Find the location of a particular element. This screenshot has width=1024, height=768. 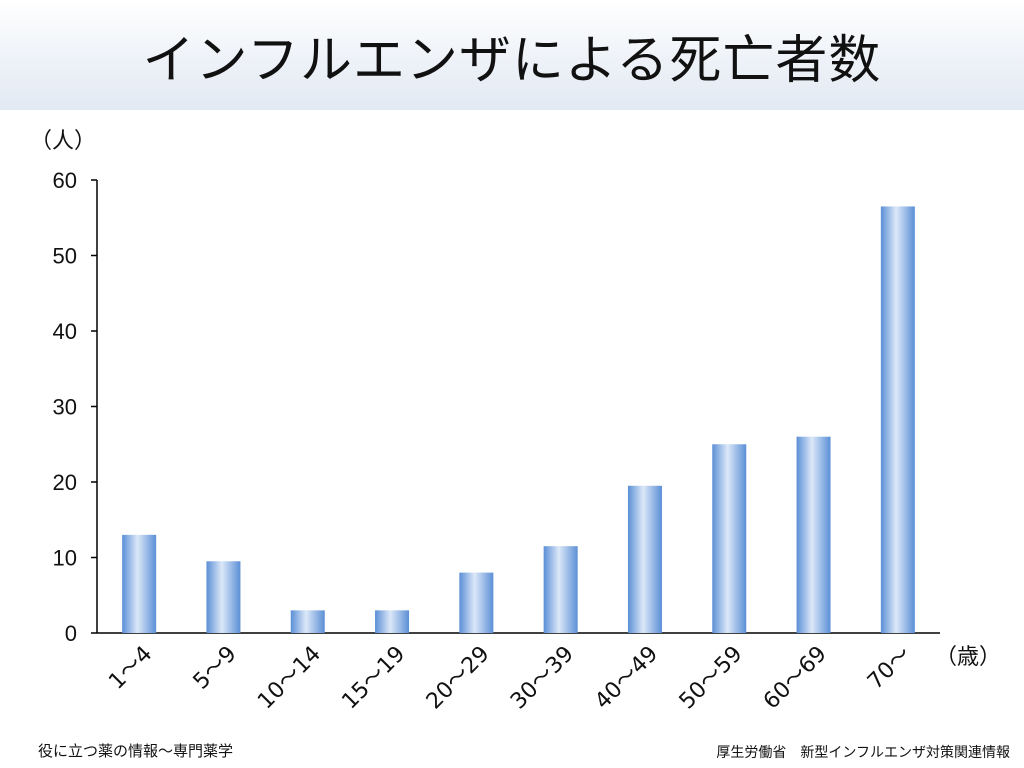

x-tick-label: 15～19 is located at coordinates (373, 678).